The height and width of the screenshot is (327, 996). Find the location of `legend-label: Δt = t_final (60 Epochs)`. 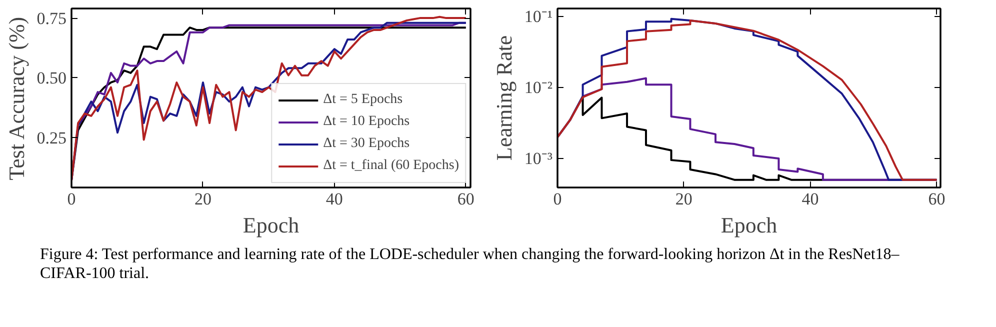

legend-label: Δt = t_final (60 Epochs) is located at coordinates (391, 166).